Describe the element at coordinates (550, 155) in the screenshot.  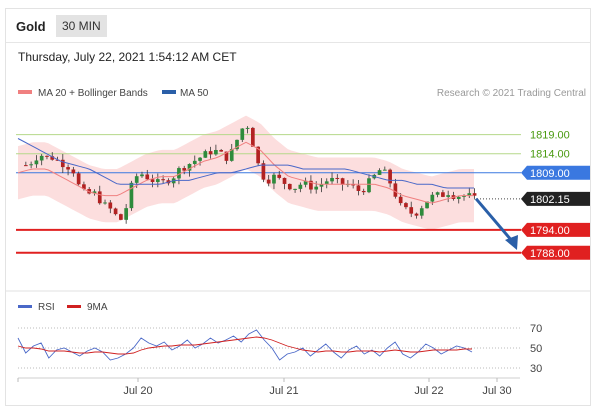
I see `level-label-resistance: 1814.00` at that location.